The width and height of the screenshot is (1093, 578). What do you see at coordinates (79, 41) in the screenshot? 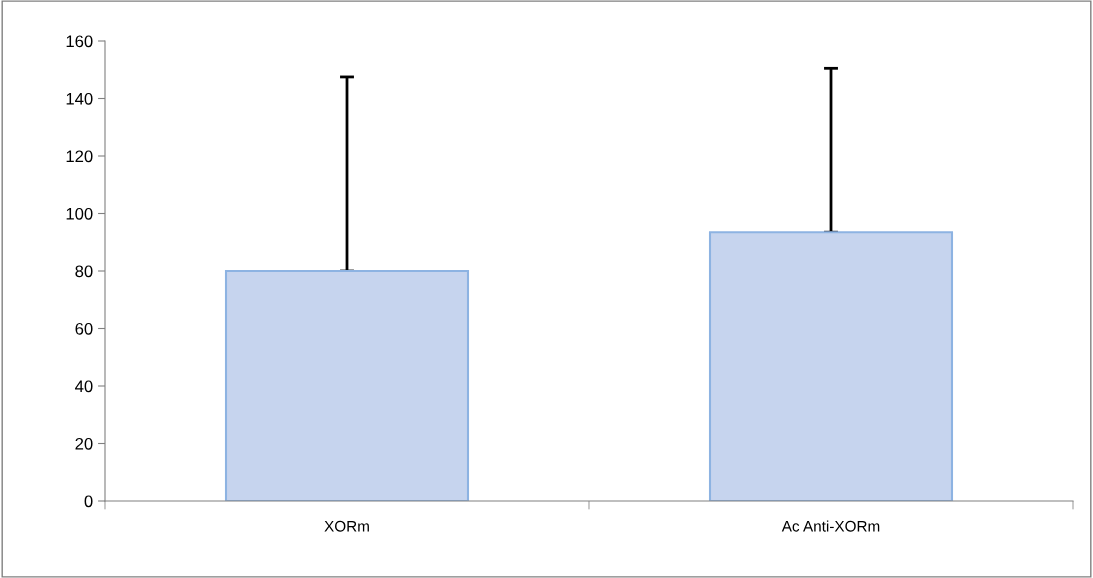
I see `y-tick-label: 160` at bounding box center [79, 41].